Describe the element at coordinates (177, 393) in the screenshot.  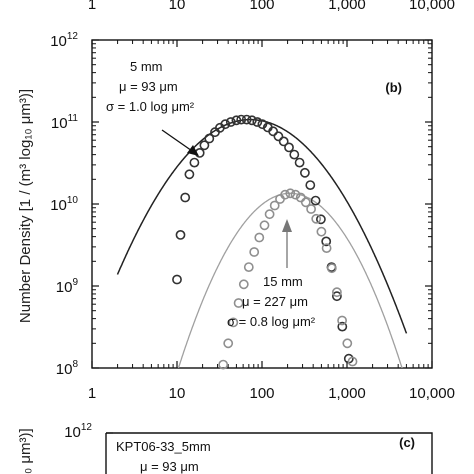
I see `x-tick-label: 10` at that location.